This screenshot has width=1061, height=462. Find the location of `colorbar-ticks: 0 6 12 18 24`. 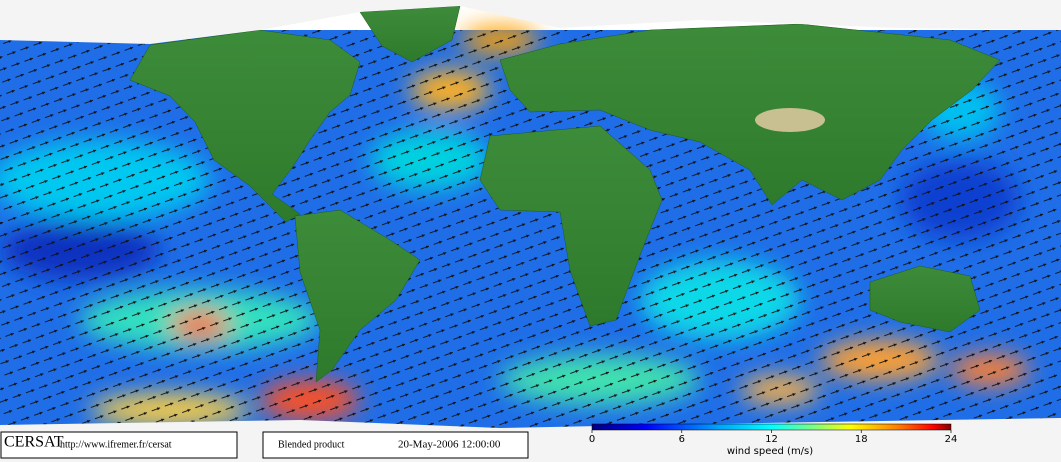

colorbar-ticks: 0 6 12 18 24 is located at coordinates (773, 437).